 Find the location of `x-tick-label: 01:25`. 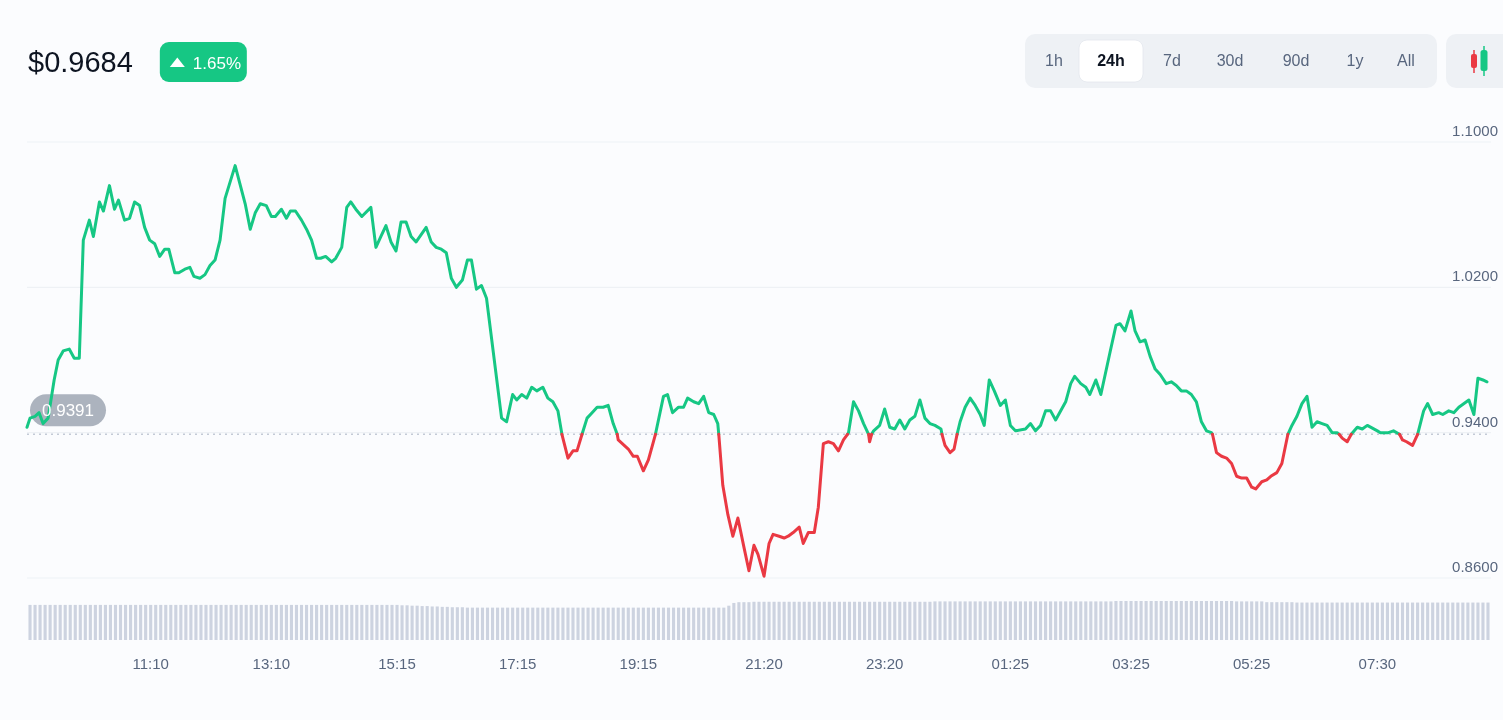

x-tick-label: 01:25 is located at coordinates (1010, 663).